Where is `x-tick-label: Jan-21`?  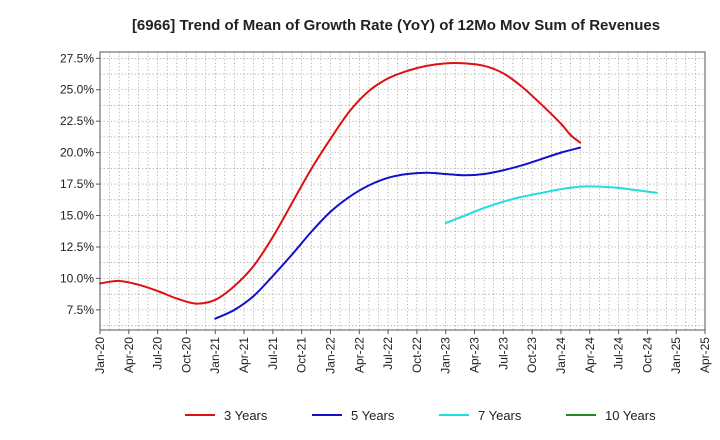 x-tick-label: Jan-21 is located at coordinates (215, 355).